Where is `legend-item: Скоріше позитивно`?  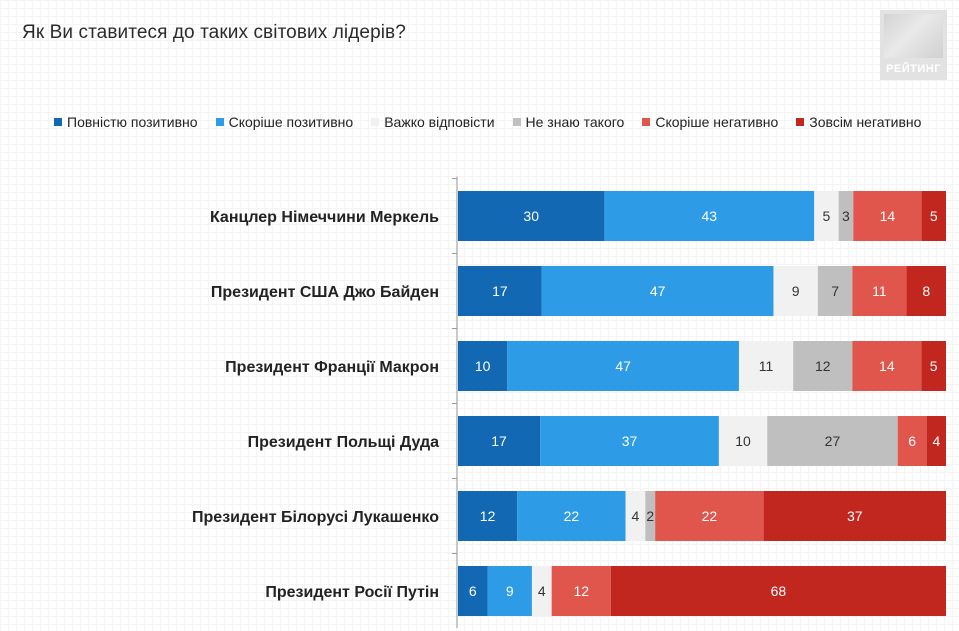 legend-item: Скоріше позитивно is located at coordinates (284, 122).